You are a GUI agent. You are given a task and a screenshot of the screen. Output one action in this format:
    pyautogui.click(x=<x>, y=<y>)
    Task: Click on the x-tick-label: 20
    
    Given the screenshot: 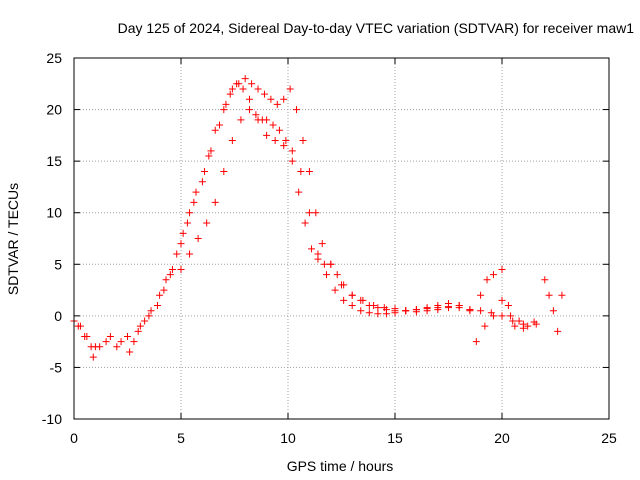 What is the action you would take?
    pyautogui.click(x=502, y=438)
    